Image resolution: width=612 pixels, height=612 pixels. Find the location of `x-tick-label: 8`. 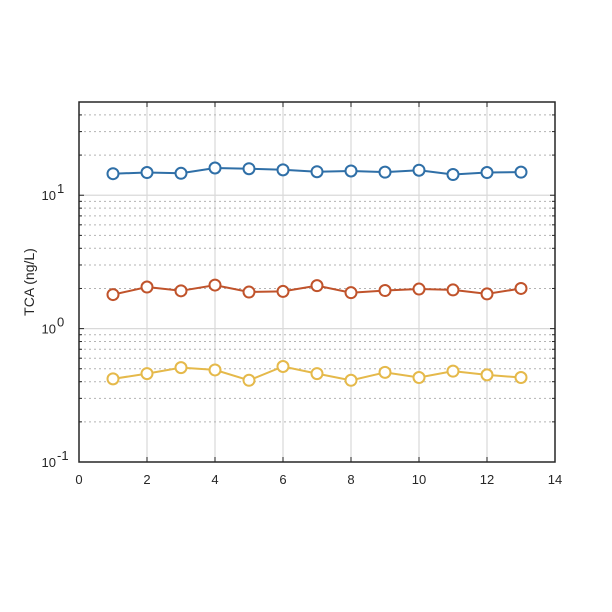

x-tick-label: 8 is located at coordinates (350, 479).